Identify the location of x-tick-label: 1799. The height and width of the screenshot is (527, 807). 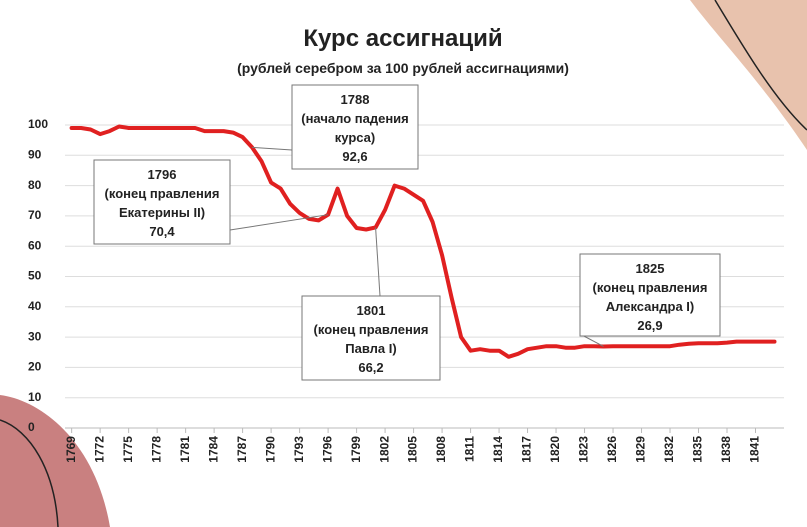
(356, 449).